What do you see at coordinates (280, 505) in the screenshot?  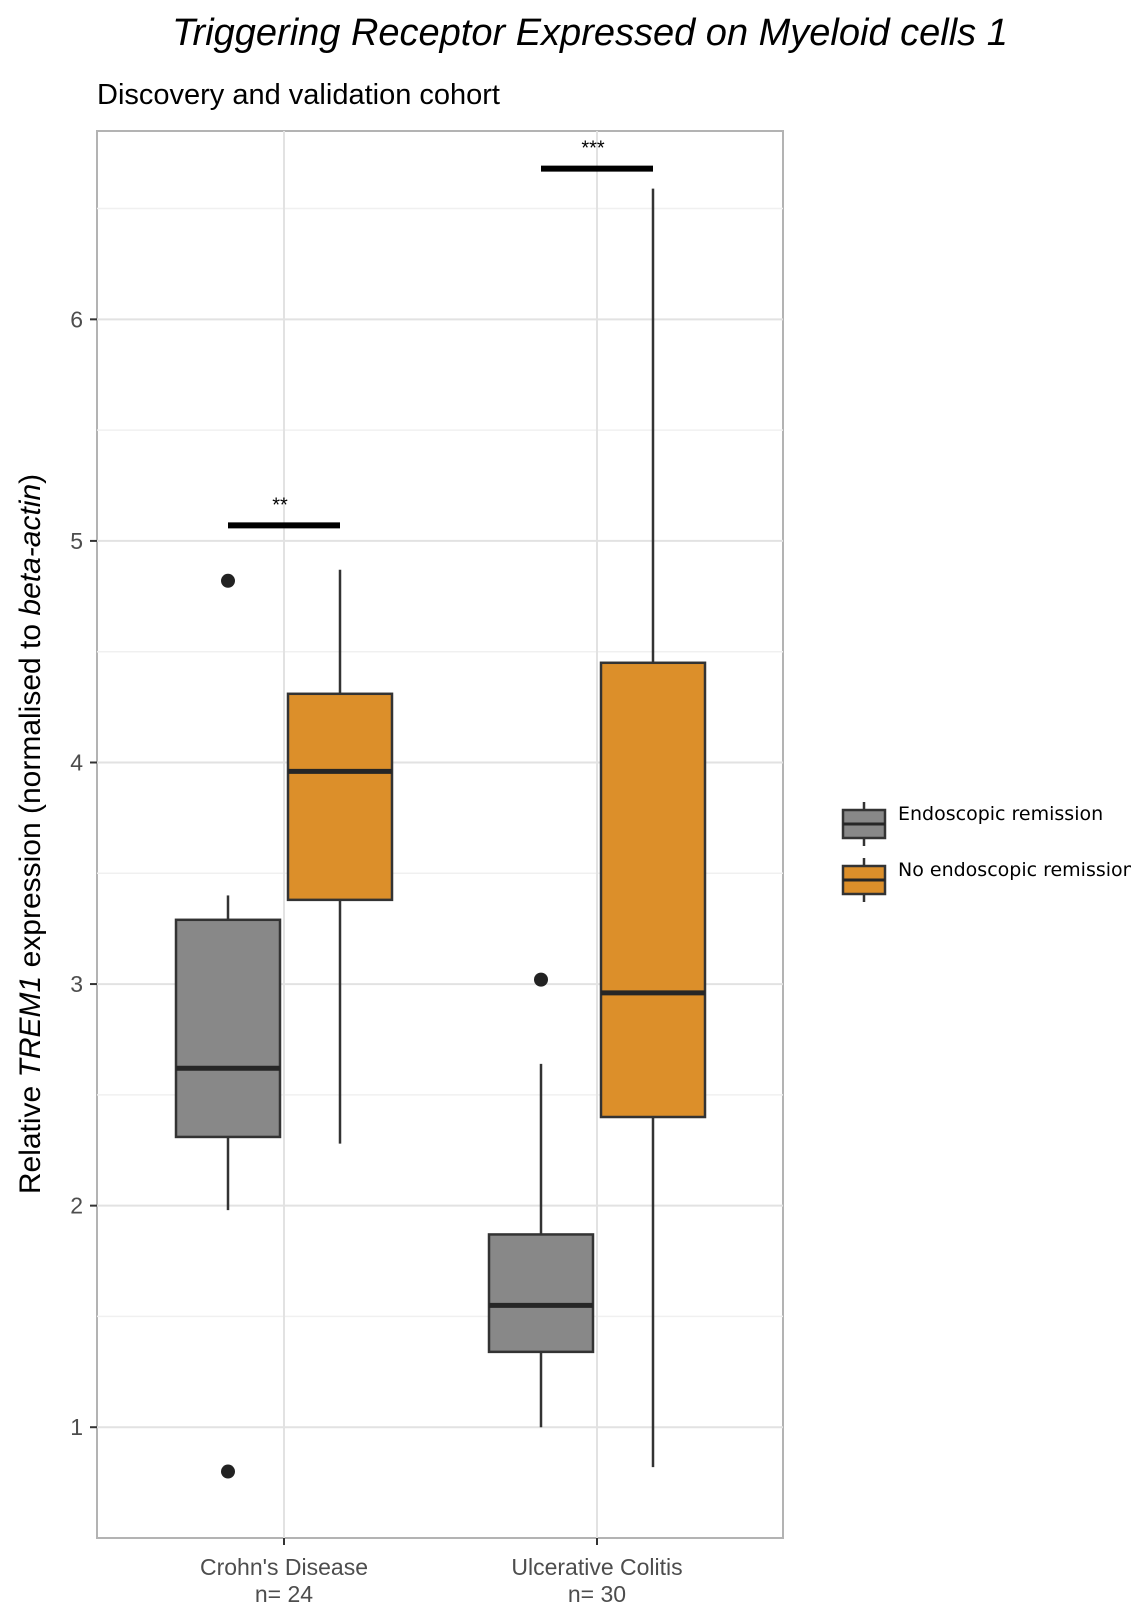 I see `significance-label: **` at bounding box center [280, 505].